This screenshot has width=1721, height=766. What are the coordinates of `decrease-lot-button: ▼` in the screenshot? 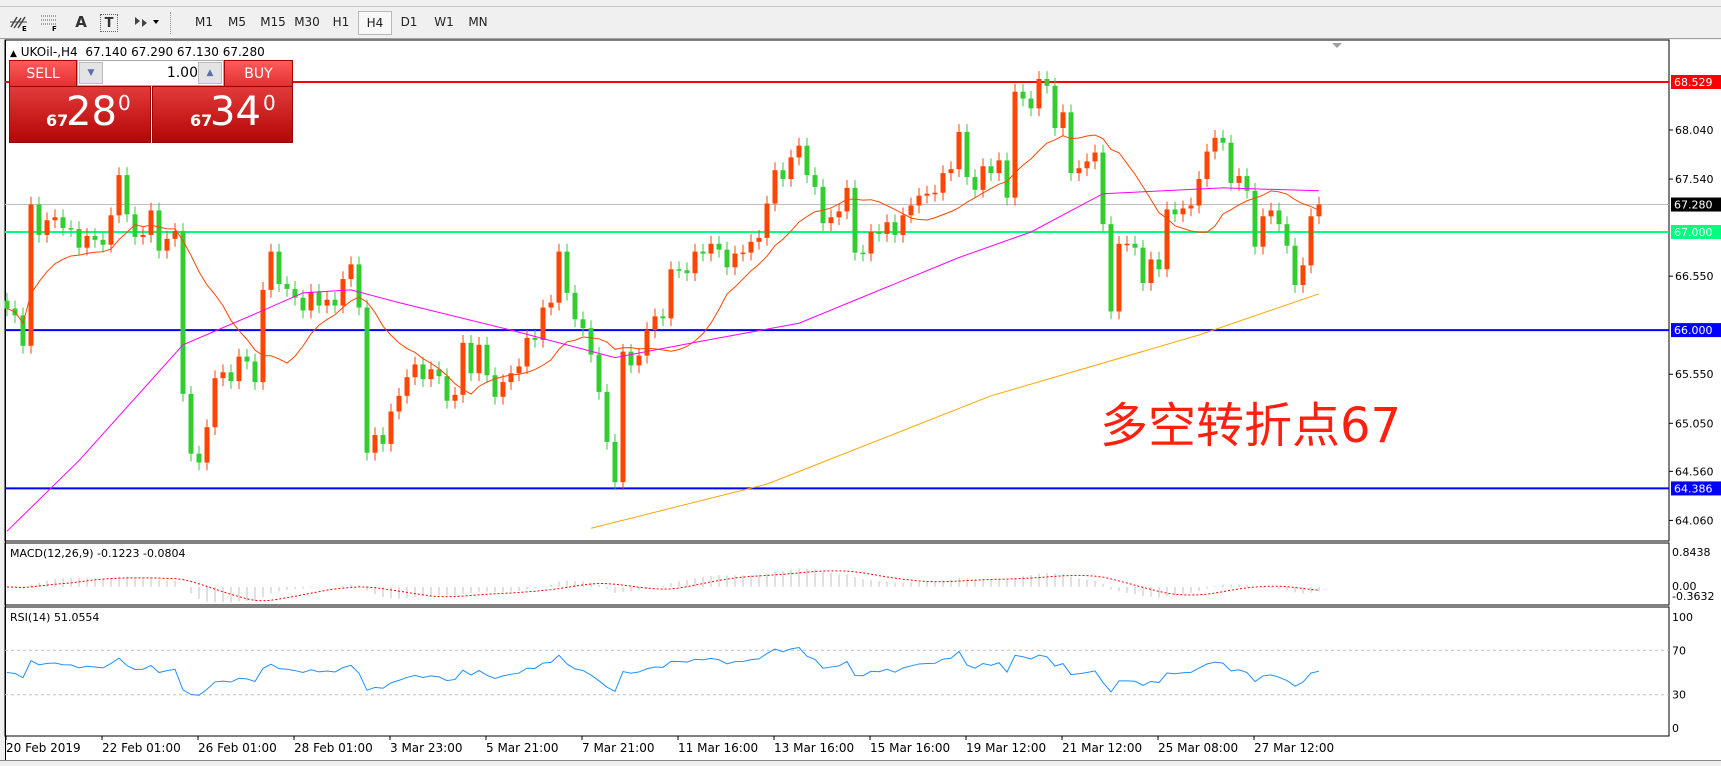 It's located at (91, 73).